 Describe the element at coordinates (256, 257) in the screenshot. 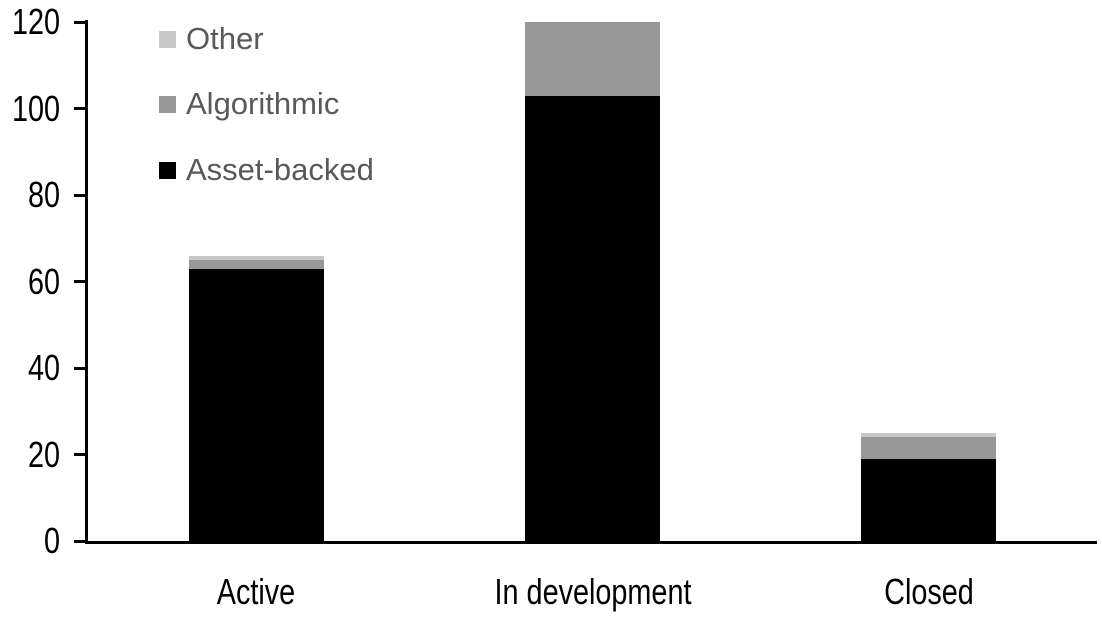

I see `bar-segment-other-active` at that location.